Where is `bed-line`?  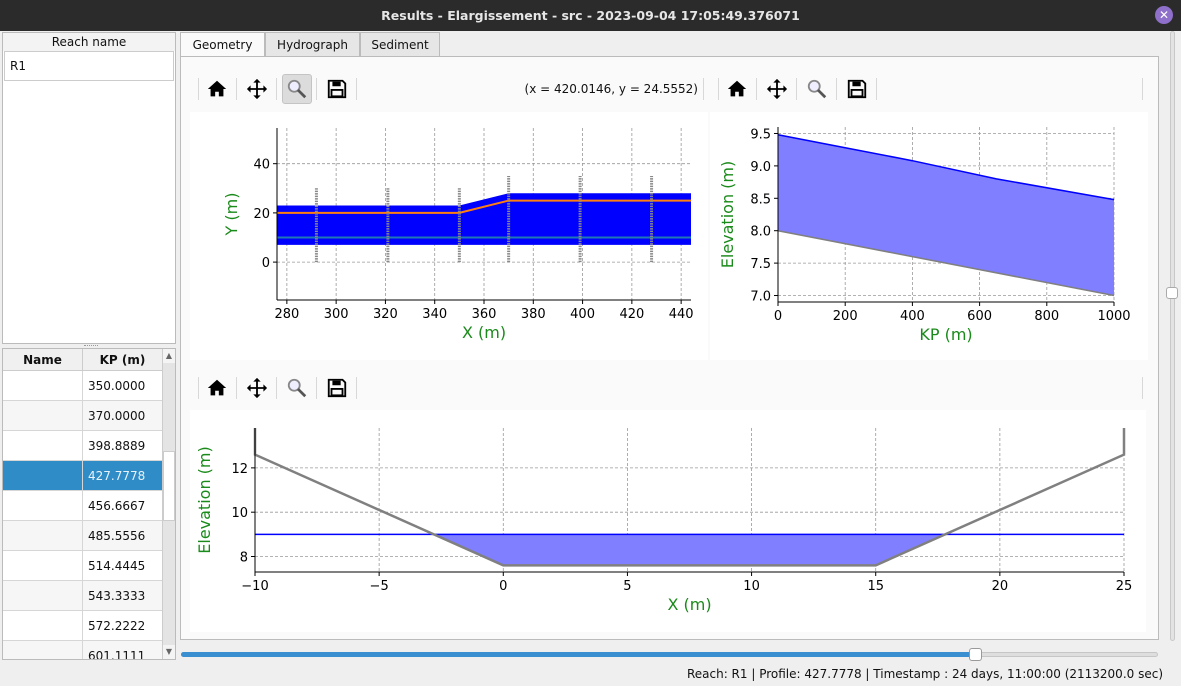 bed-line is located at coordinates (946, 263).